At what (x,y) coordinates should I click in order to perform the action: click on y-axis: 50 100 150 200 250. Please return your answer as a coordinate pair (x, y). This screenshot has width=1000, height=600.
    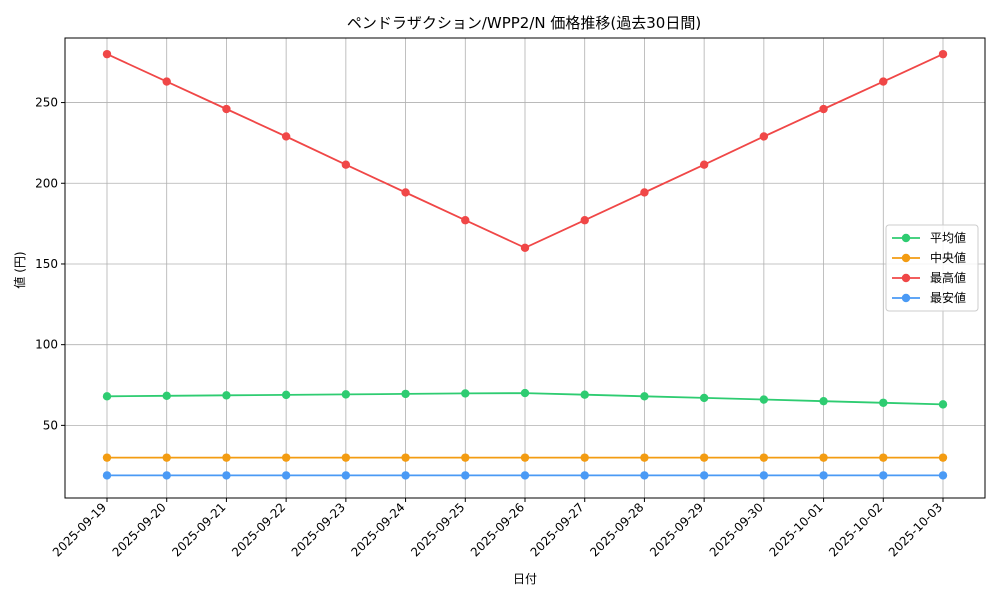
    Looking at the image, I should click on (50, 264).